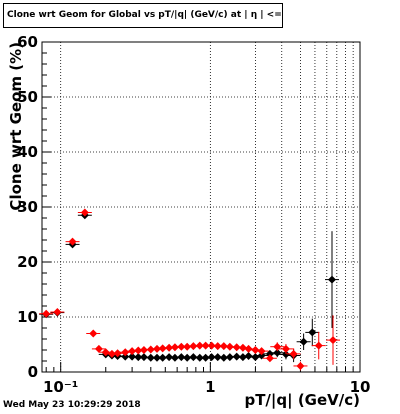  Describe the element at coordinates (302, 400) in the screenshot. I see `x-axis-label: pT/|q| (GeV/c)` at that location.